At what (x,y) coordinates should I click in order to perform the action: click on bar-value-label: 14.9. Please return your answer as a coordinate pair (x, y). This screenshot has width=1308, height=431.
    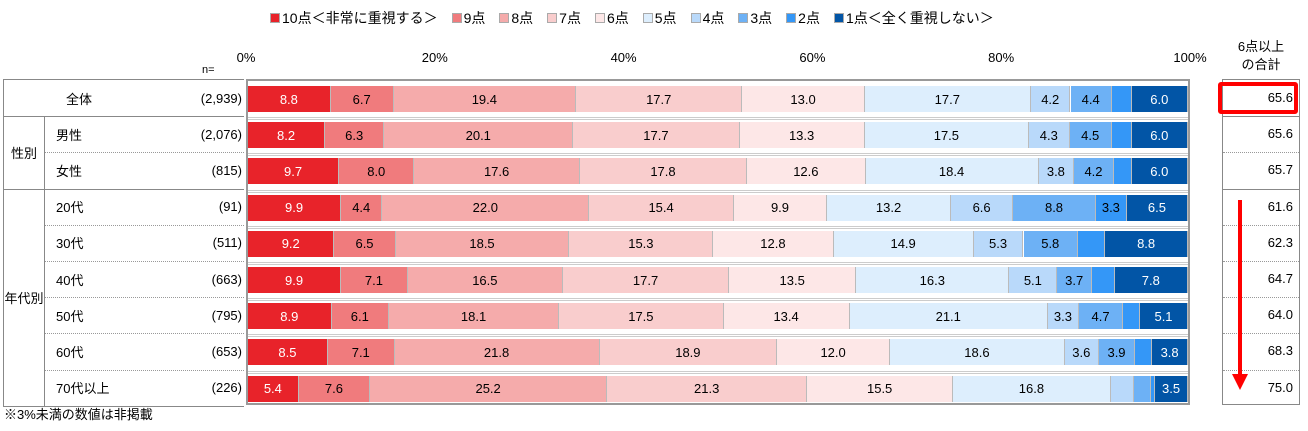
    Looking at the image, I should click on (903, 244).